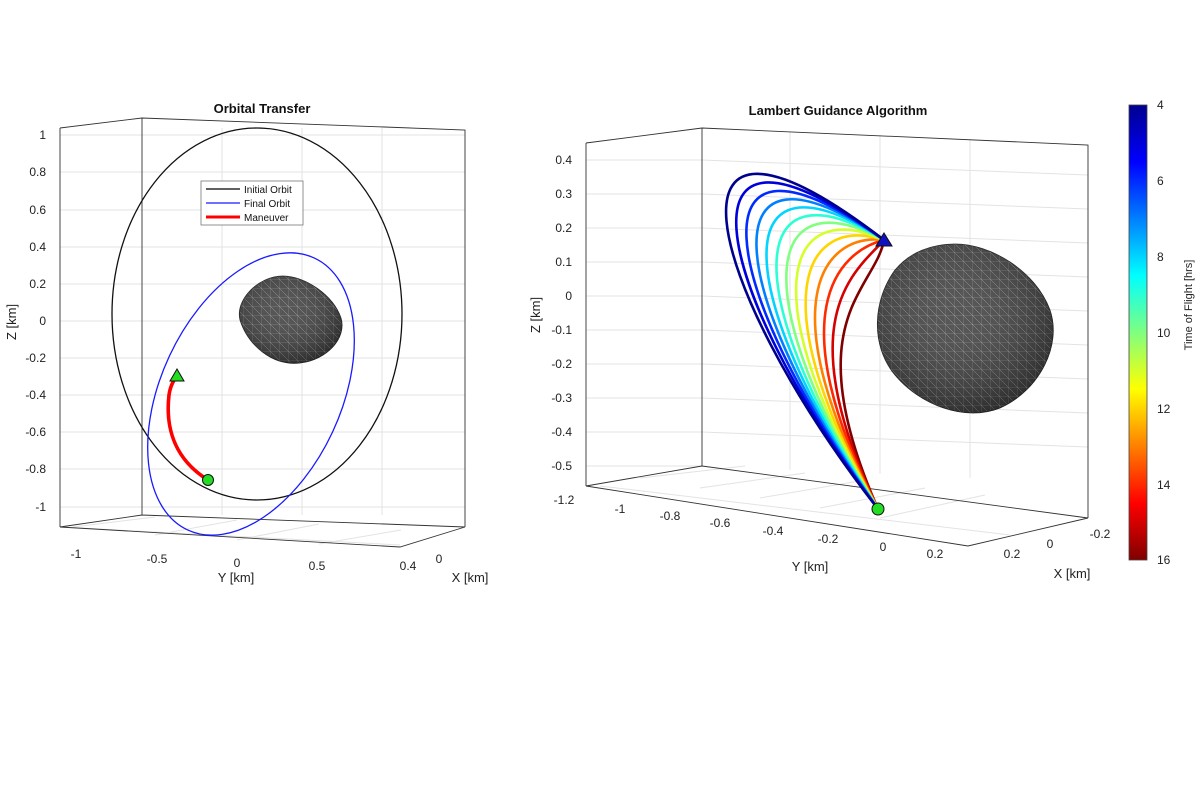  Describe the element at coordinates (561, 330) in the screenshot. I see `z-tick-label: -0.1` at that location.